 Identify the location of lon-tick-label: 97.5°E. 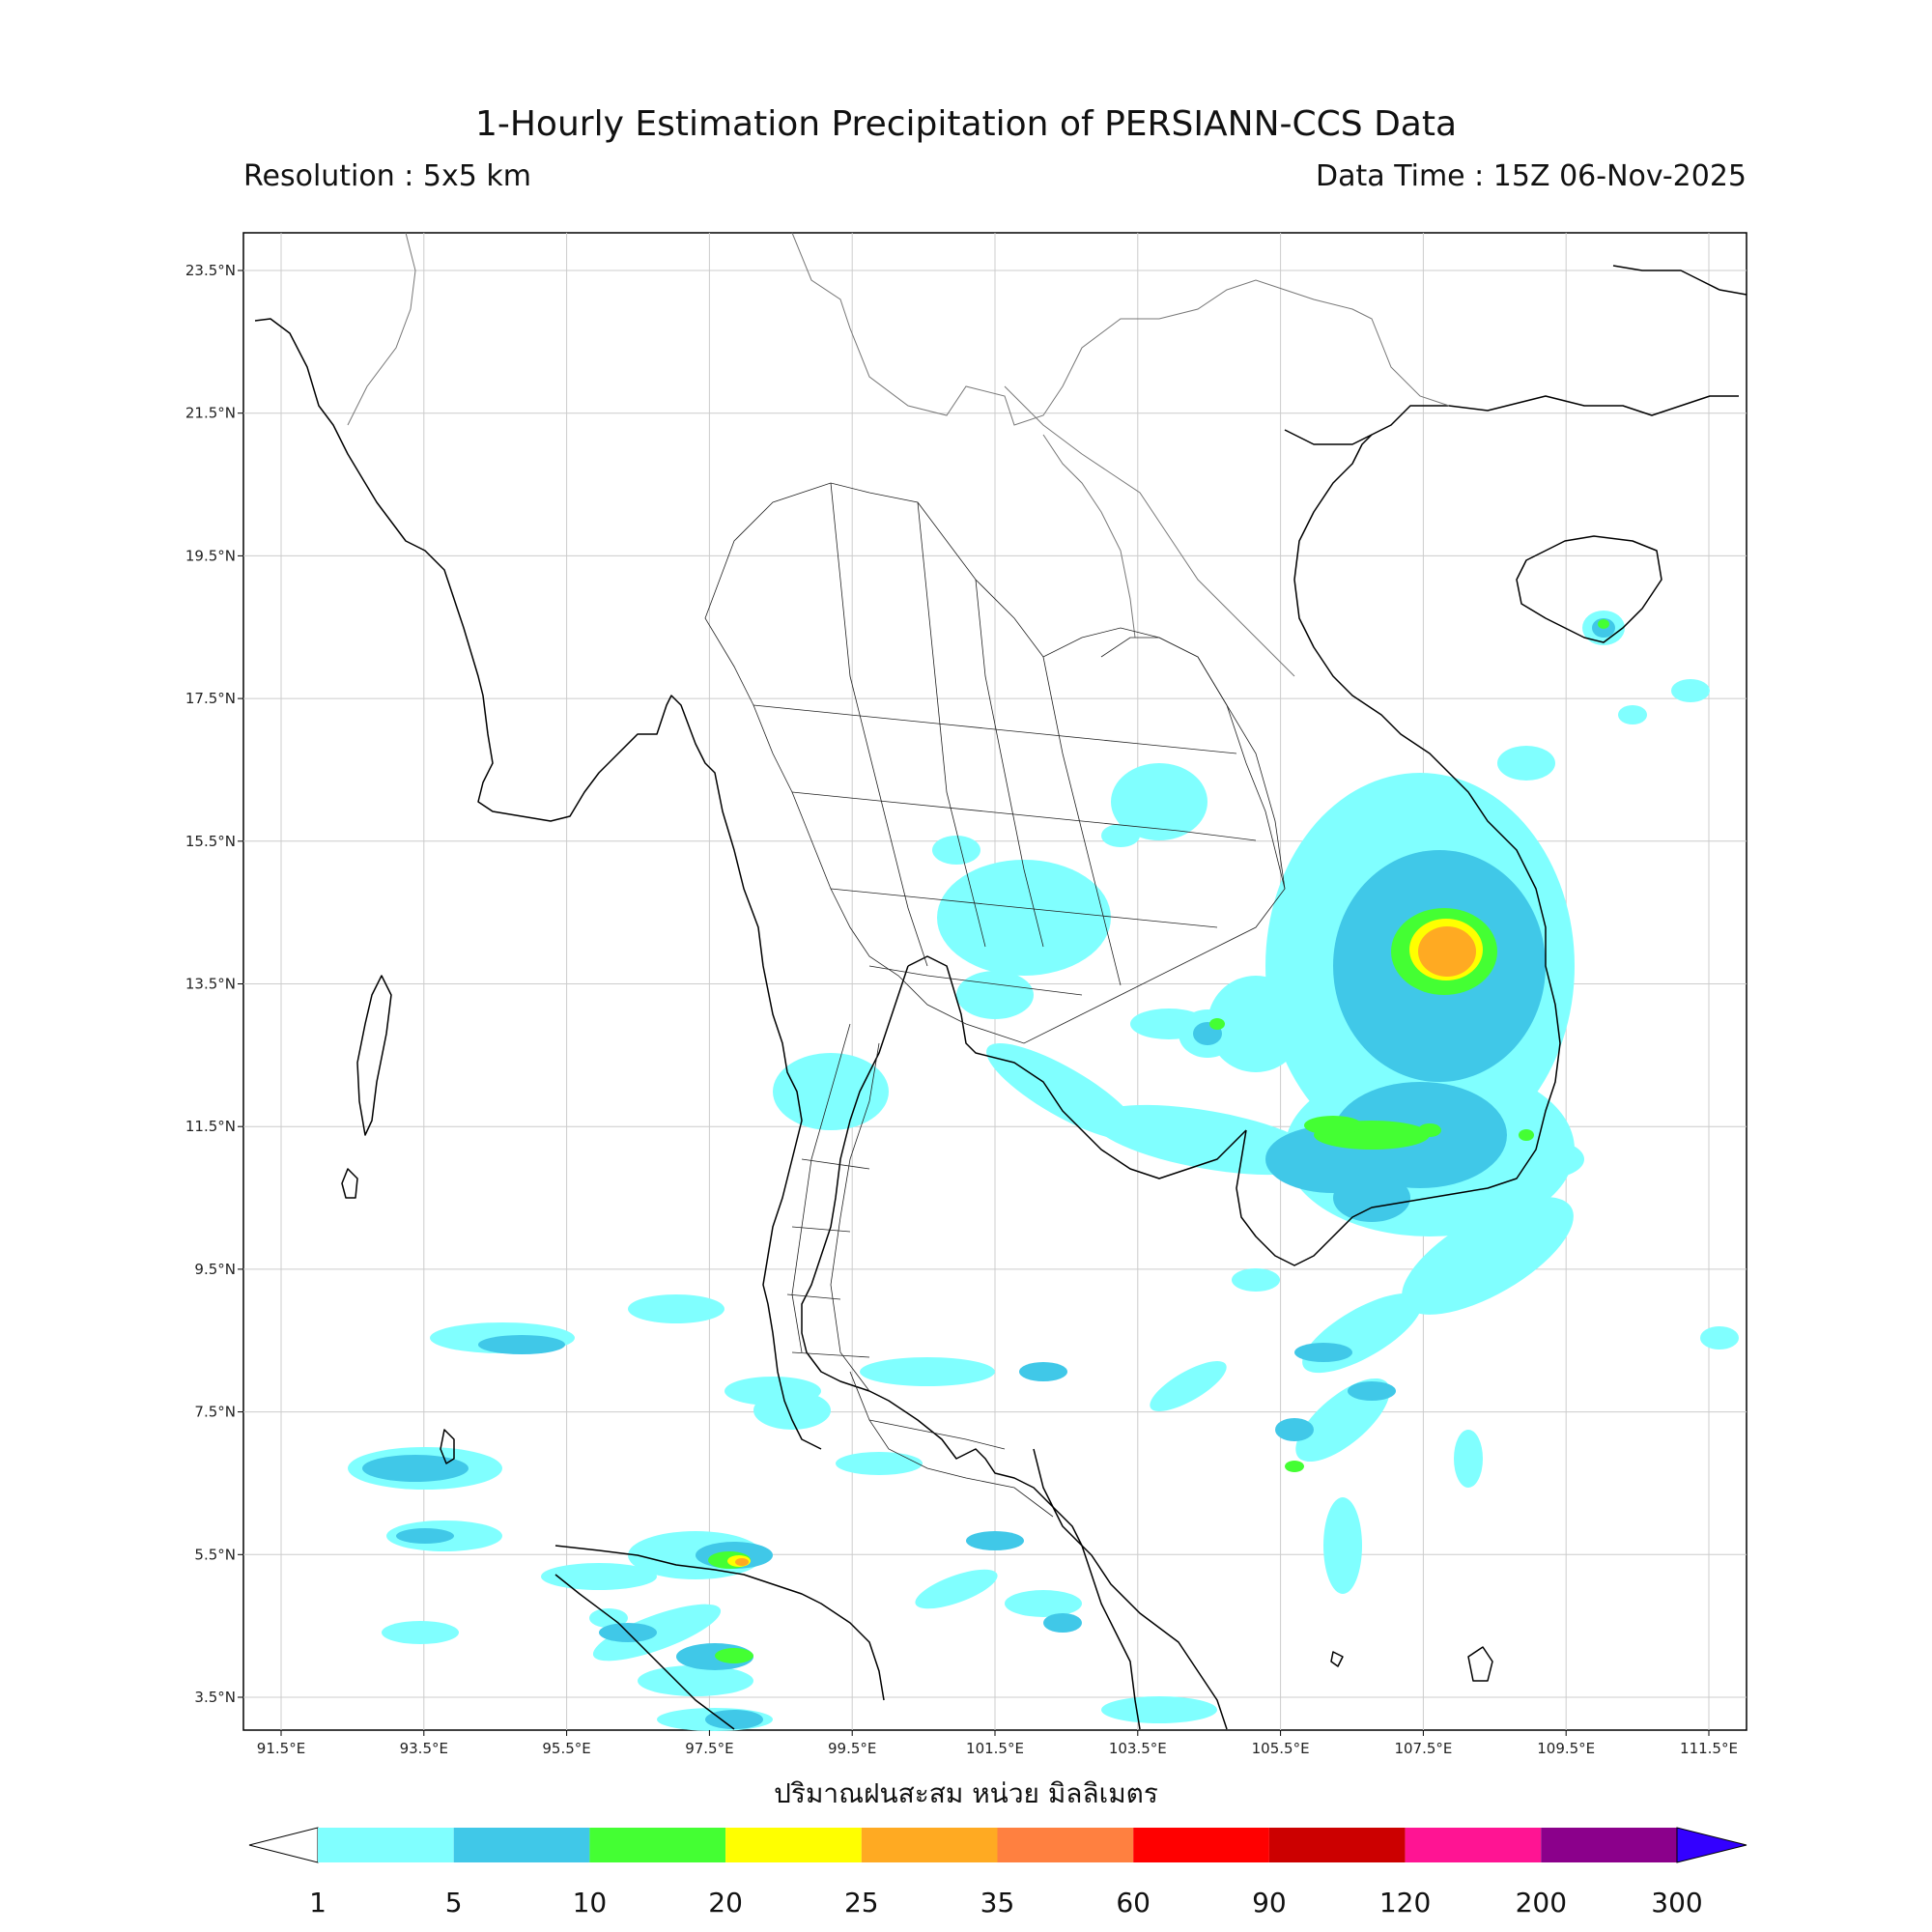
(709, 1748).